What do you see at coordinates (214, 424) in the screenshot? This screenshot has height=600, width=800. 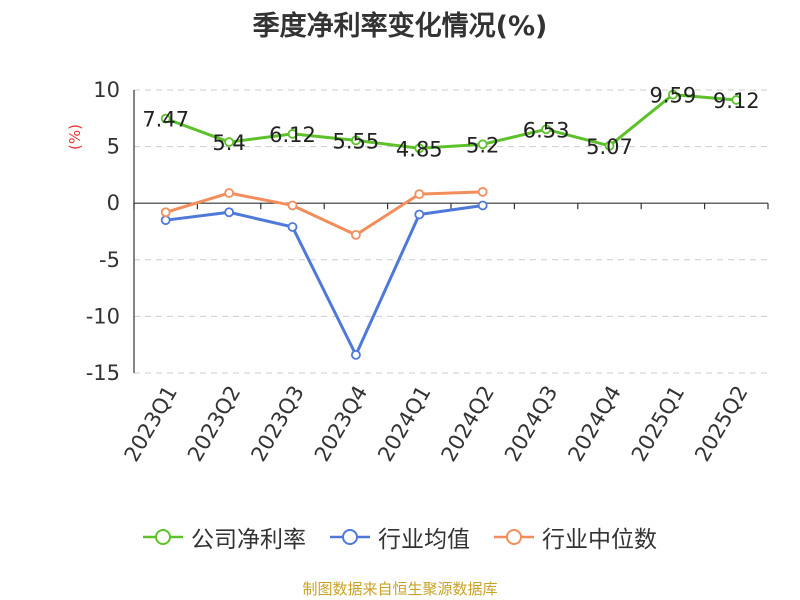 I see `x-tick-label: 2023Q2` at bounding box center [214, 424].